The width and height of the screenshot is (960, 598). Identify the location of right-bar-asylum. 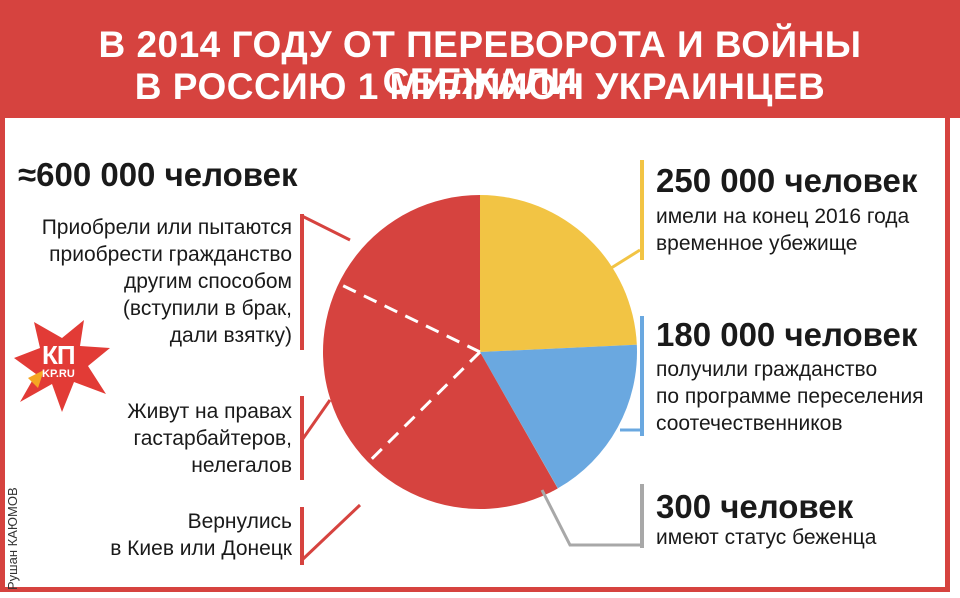
(642, 210).